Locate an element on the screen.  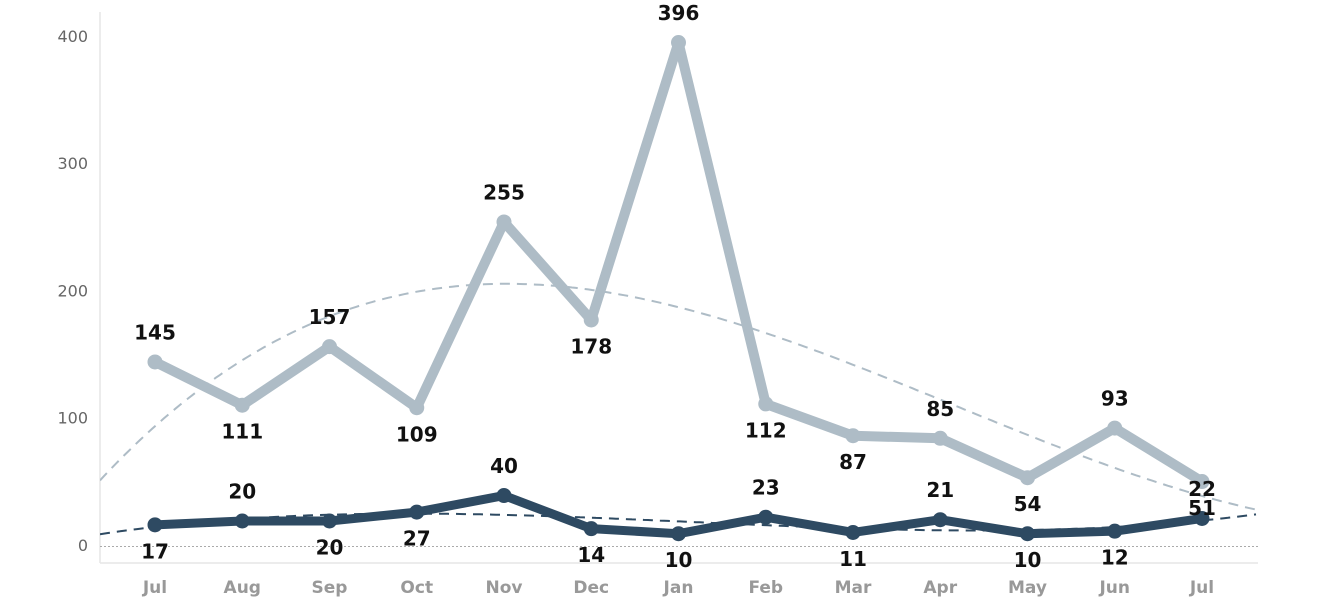
y-tick-label: 300 is located at coordinates (72, 163).